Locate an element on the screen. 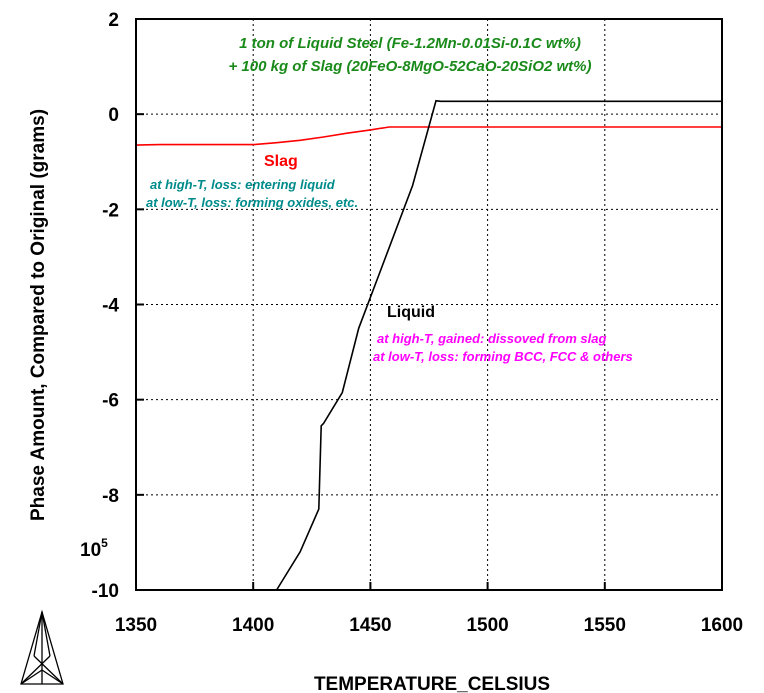 The image size is (764, 693). liquid-note-high-t: at high-T, gained: dissoved from slag is located at coordinates (492, 338).